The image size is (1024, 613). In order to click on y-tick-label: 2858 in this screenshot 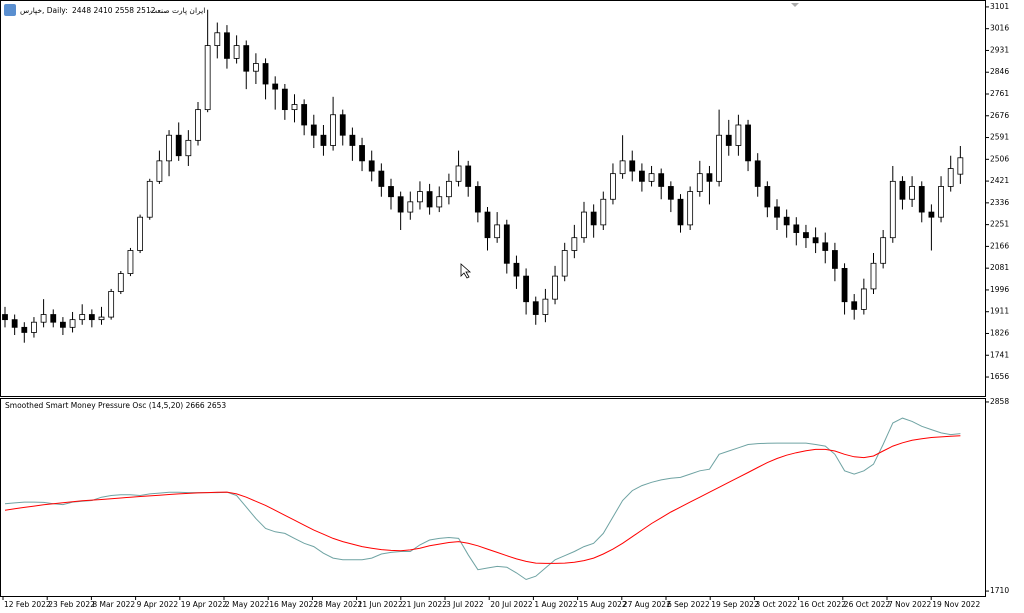, I will do `click(999, 401)`.